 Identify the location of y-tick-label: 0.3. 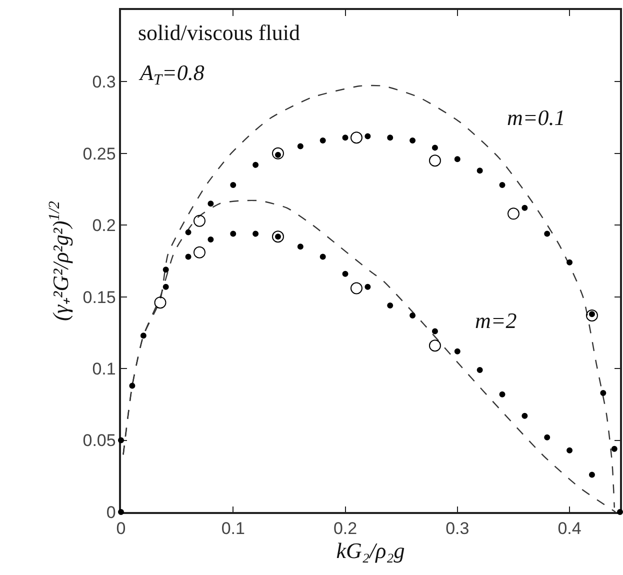
(104, 82).